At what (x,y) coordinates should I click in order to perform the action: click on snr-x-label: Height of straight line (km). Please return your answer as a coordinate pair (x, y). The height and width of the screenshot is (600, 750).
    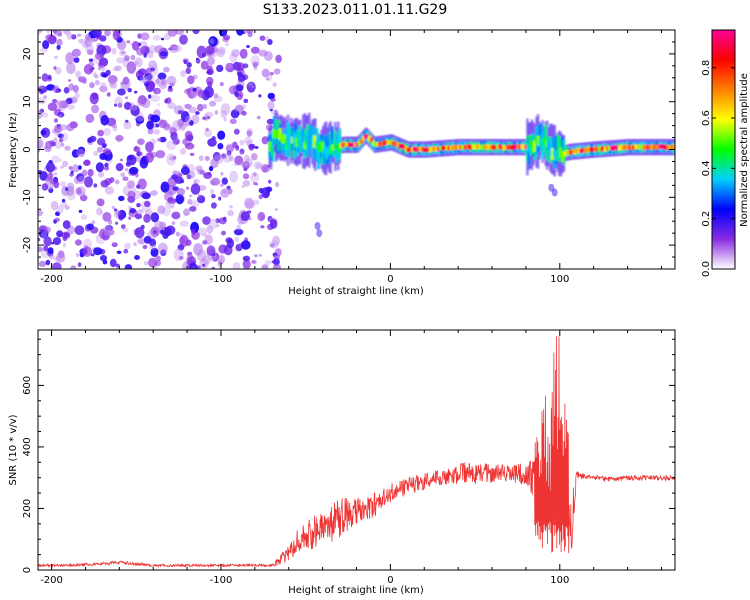
    Looking at the image, I should click on (356, 590).